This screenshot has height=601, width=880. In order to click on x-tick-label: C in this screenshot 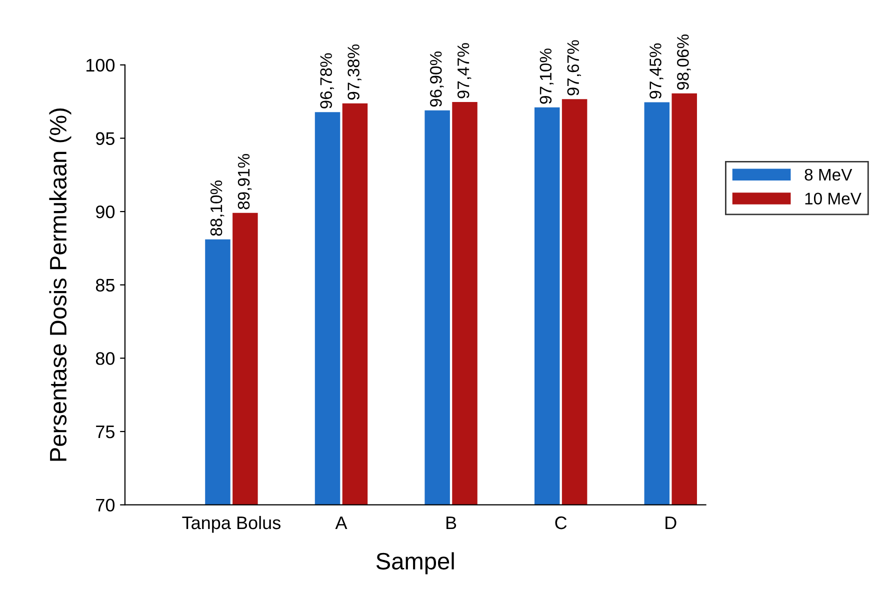, I will do `click(561, 523)`.